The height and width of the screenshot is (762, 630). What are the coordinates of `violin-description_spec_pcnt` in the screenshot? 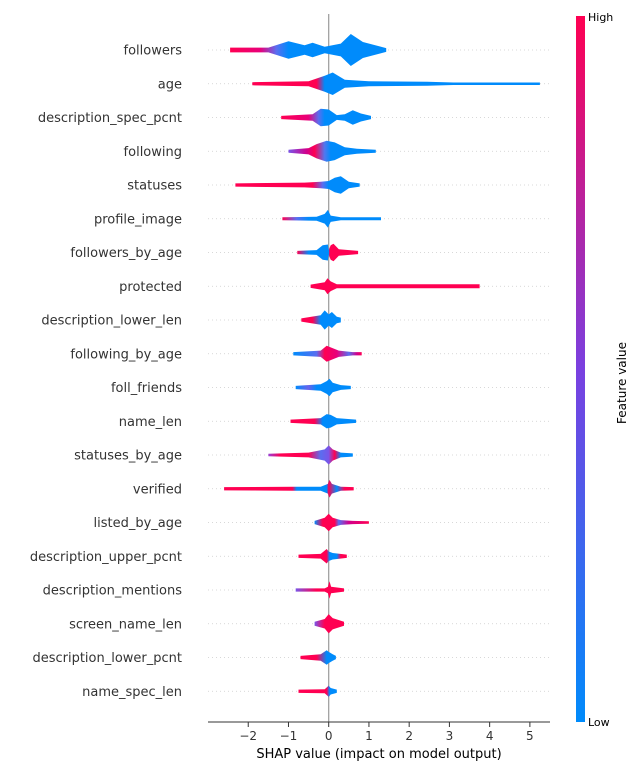 It's located at (326, 117).